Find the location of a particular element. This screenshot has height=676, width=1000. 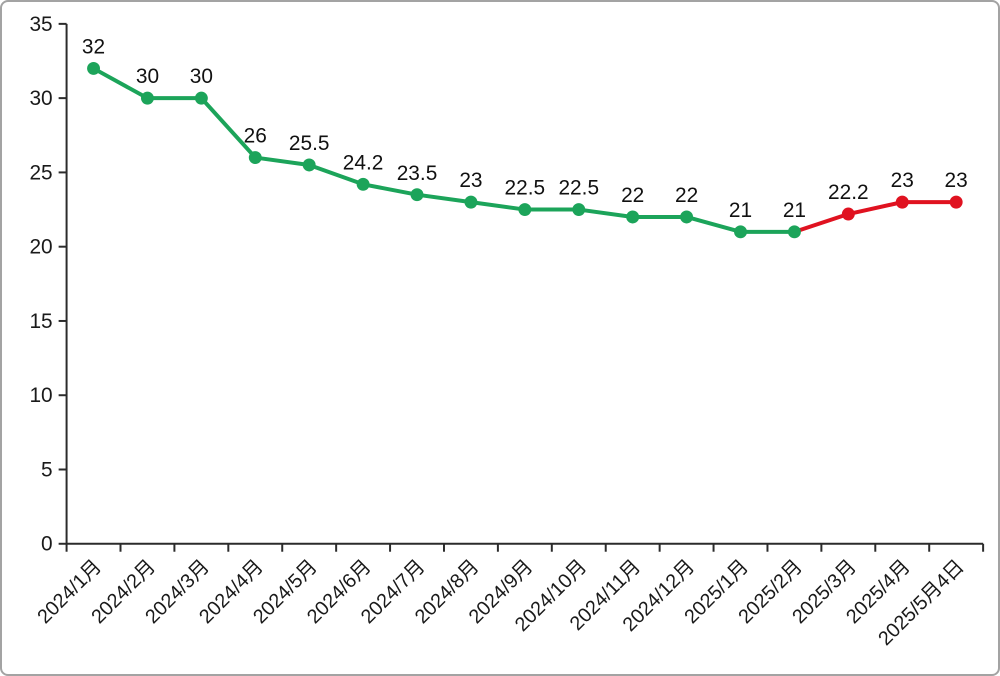

y-axis-label: 10 is located at coordinates (40, 395).